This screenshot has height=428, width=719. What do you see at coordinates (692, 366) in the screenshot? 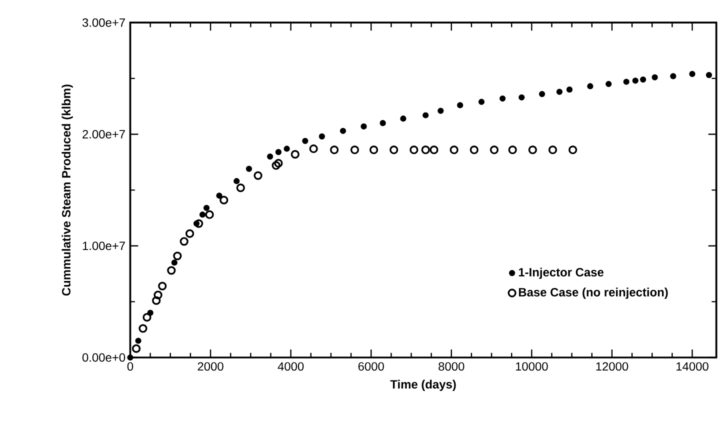
I see `x-tick-label: 14000` at bounding box center [692, 366].